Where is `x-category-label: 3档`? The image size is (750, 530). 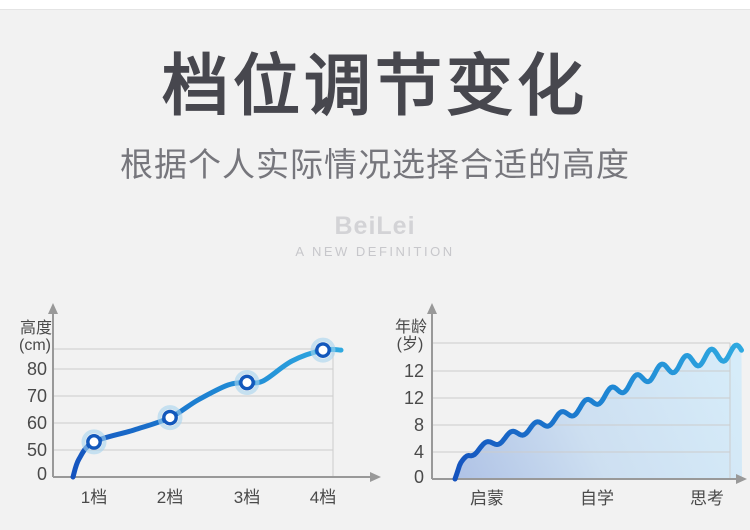 x-category-label: 3档 is located at coordinates (247, 497).